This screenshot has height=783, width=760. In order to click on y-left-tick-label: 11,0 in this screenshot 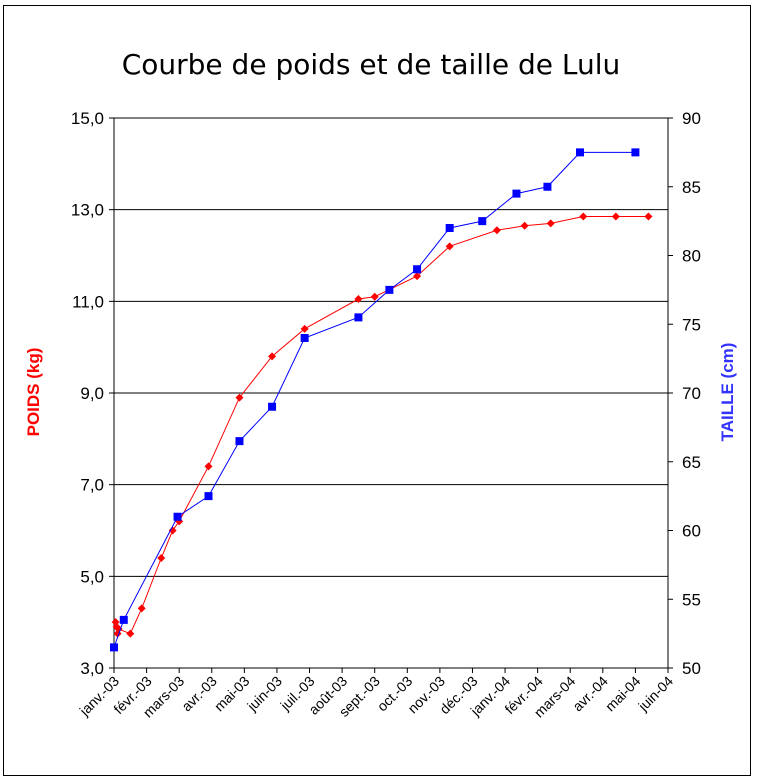, I will do `click(88, 301)`.